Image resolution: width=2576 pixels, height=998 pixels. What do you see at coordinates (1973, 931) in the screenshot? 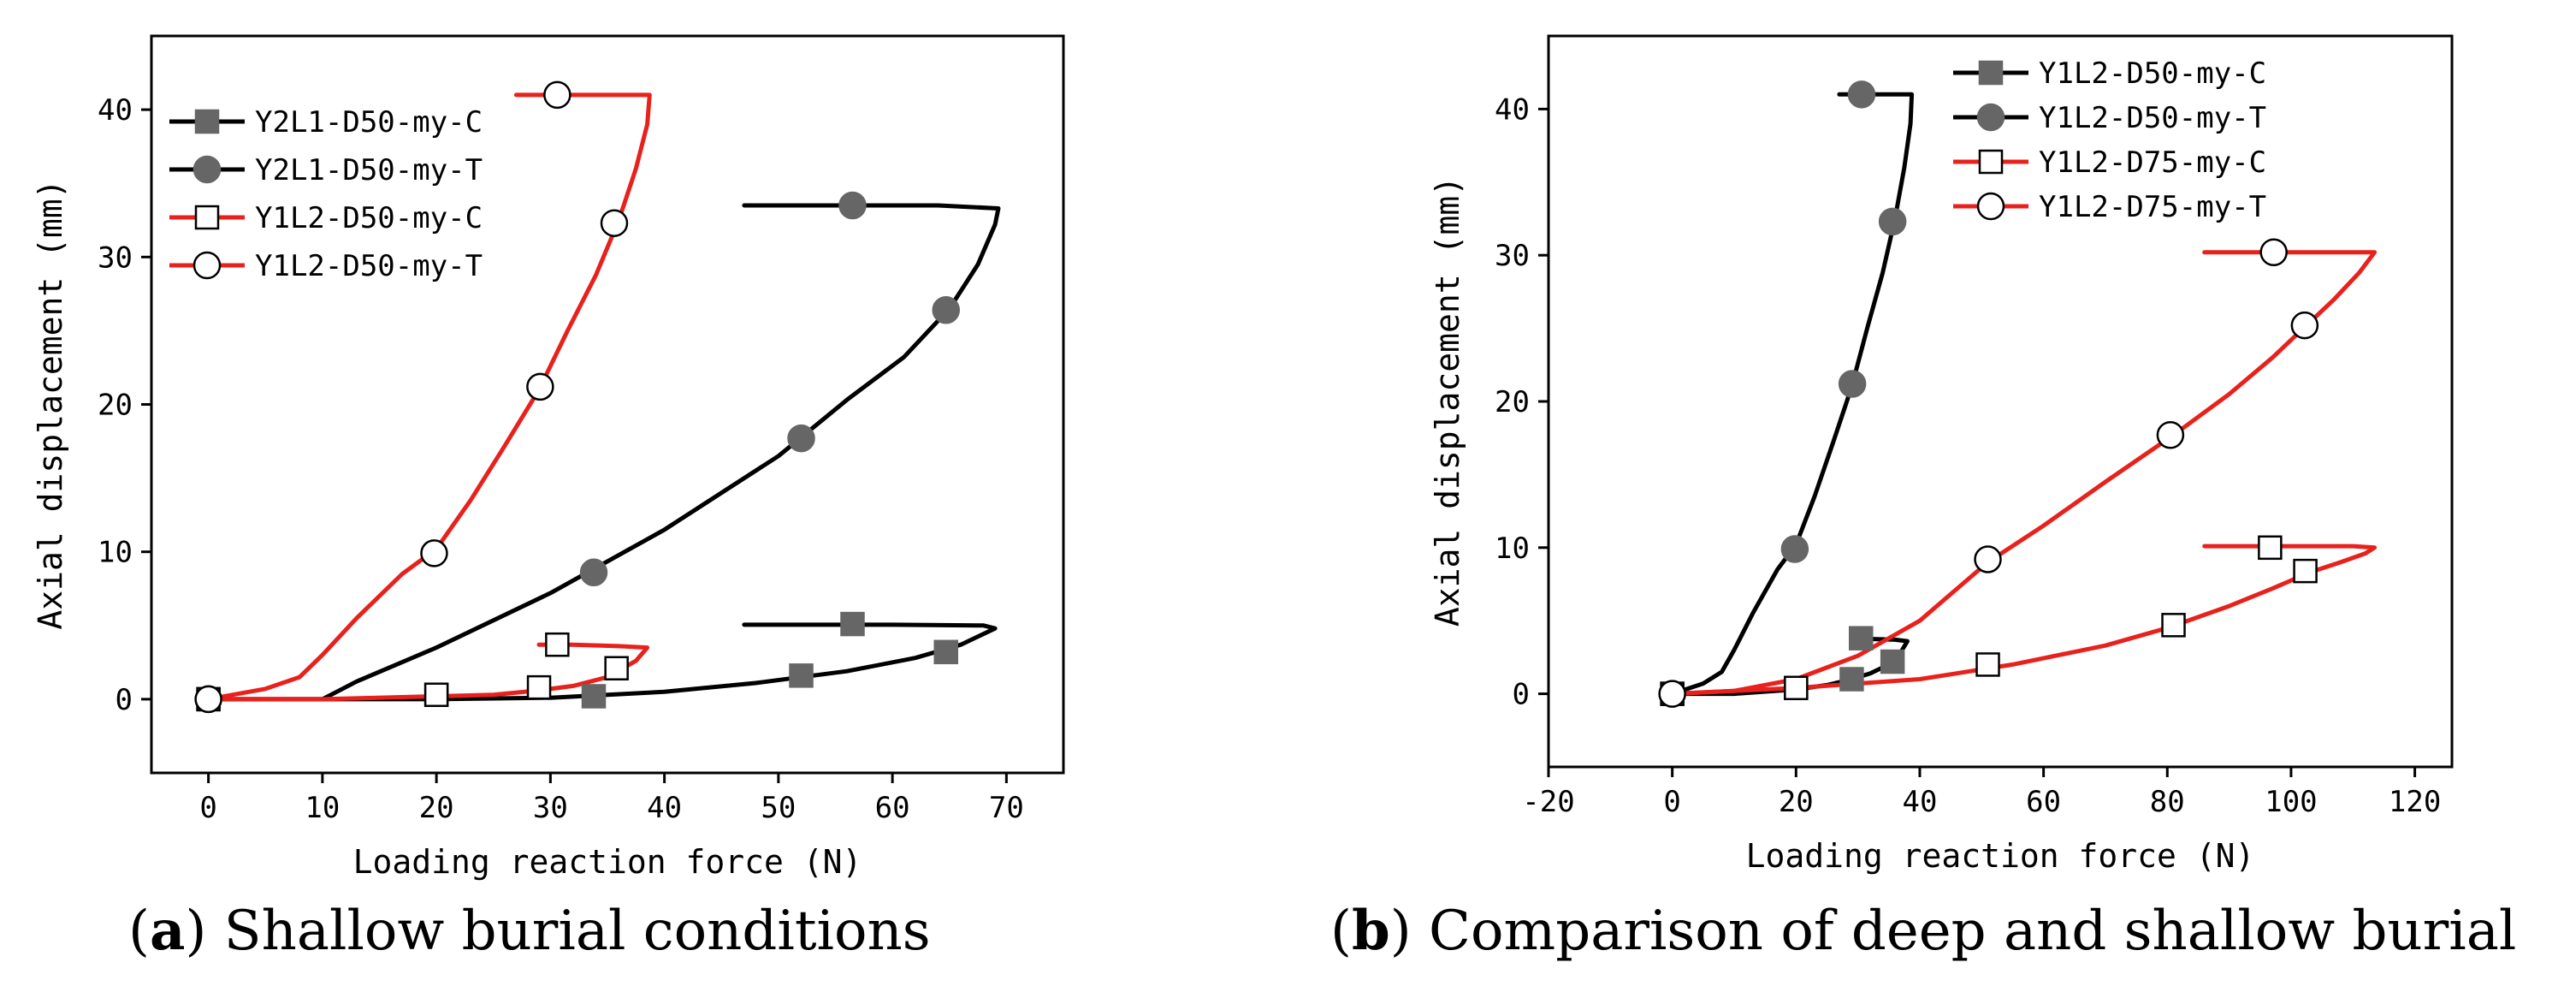
I see `caption-b-text: Comparison of deep and shallow burial` at bounding box center [1973, 931].